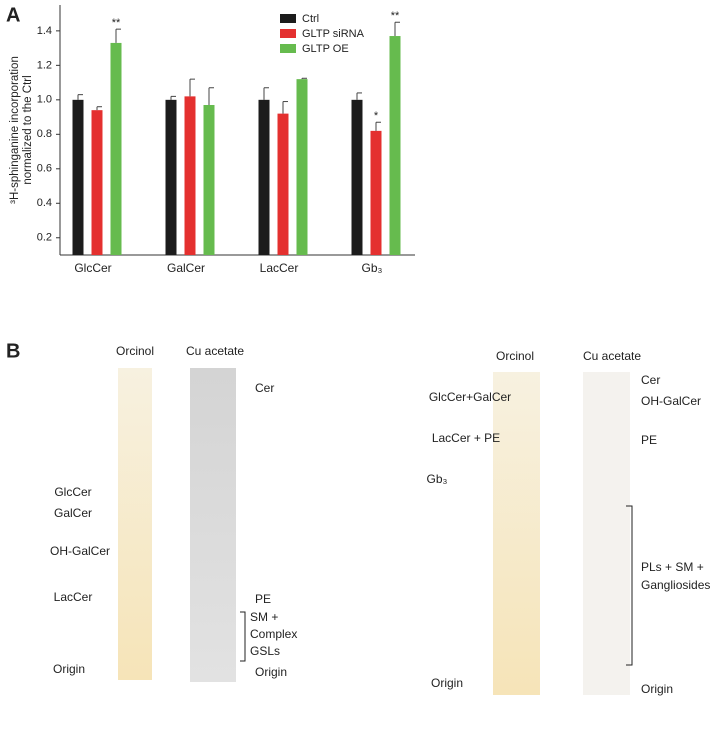 The image size is (718, 737). What do you see at coordinates (44, 238) in the screenshot?
I see `y-tick-label: 0.2` at bounding box center [44, 238].